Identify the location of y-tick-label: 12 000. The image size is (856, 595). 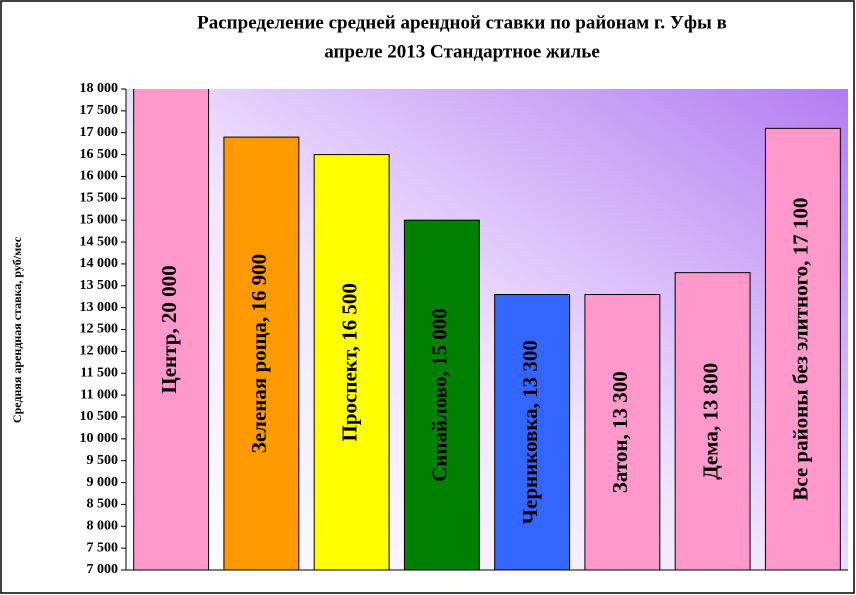
(99, 351).